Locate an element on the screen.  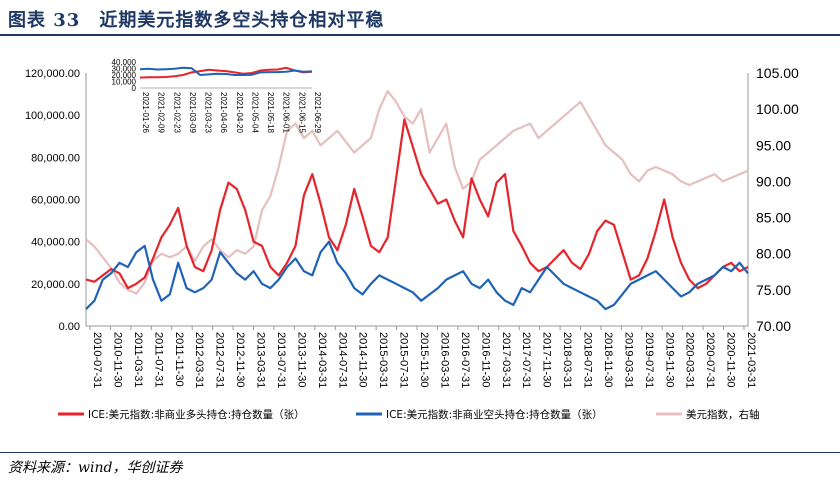
short-position-line is located at coordinates (417, 275).